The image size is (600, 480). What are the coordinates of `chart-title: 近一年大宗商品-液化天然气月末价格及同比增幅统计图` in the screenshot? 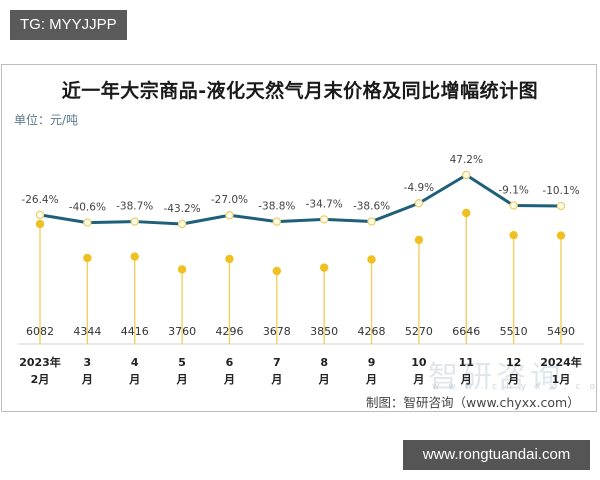 It's located at (300, 91).